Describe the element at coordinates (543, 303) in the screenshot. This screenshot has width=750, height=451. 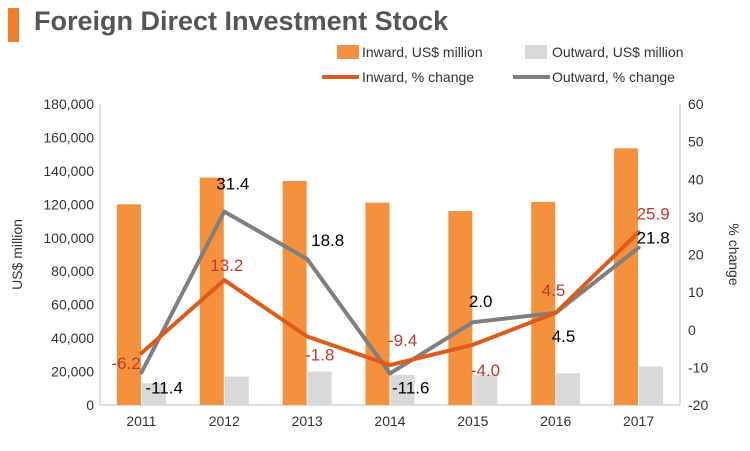
I see `bar-inward-2016` at that location.